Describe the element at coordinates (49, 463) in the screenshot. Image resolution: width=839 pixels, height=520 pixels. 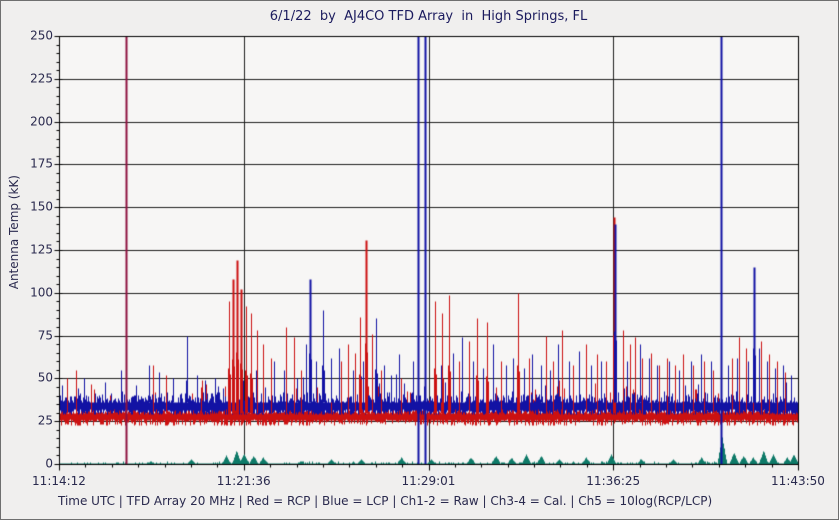
I see `y-tick-label-0: 0` at that location.